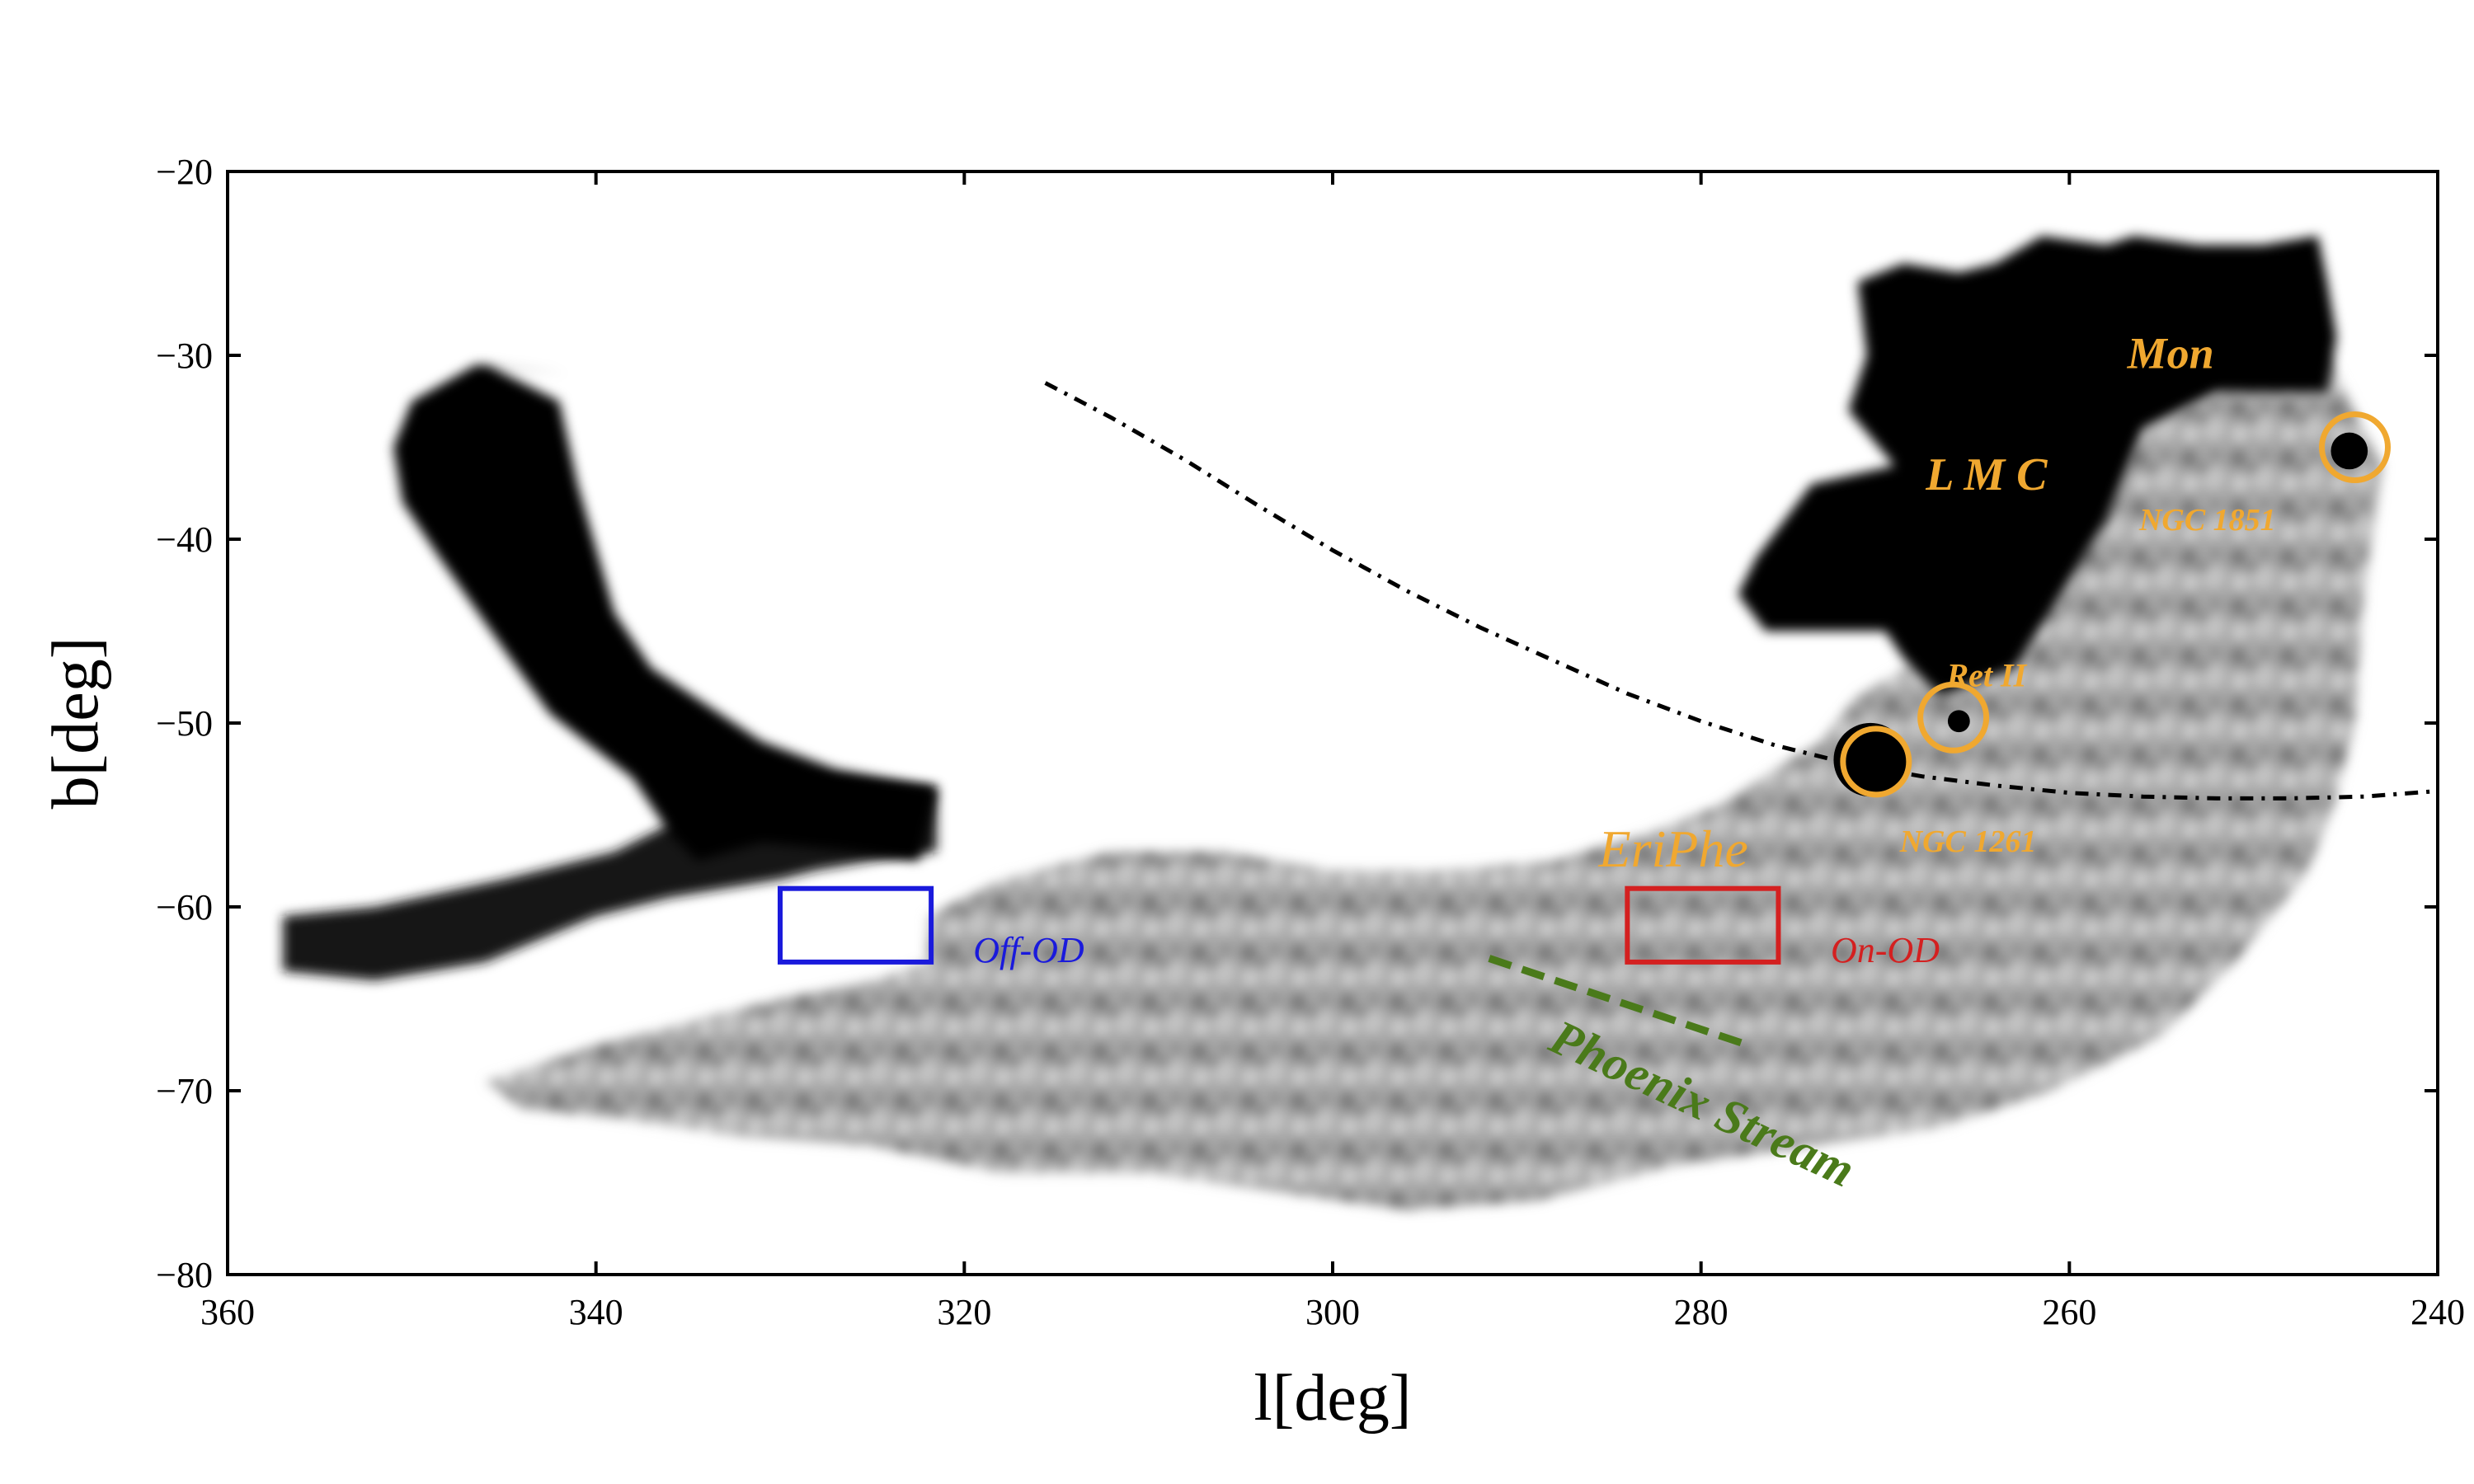 The height and width of the screenshot is (1484, 2474). I want to click on y-tick-label: −40, so click(184, 539).